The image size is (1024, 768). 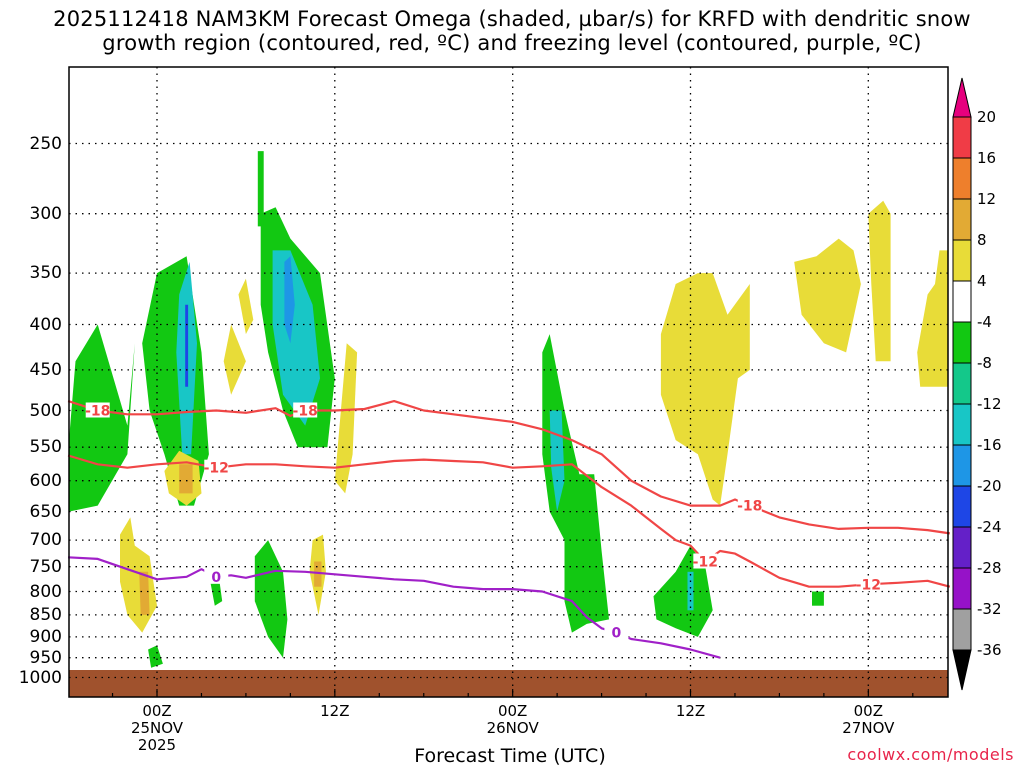 I want to click on y-tick-label: 300, so click(x=45, y=213).